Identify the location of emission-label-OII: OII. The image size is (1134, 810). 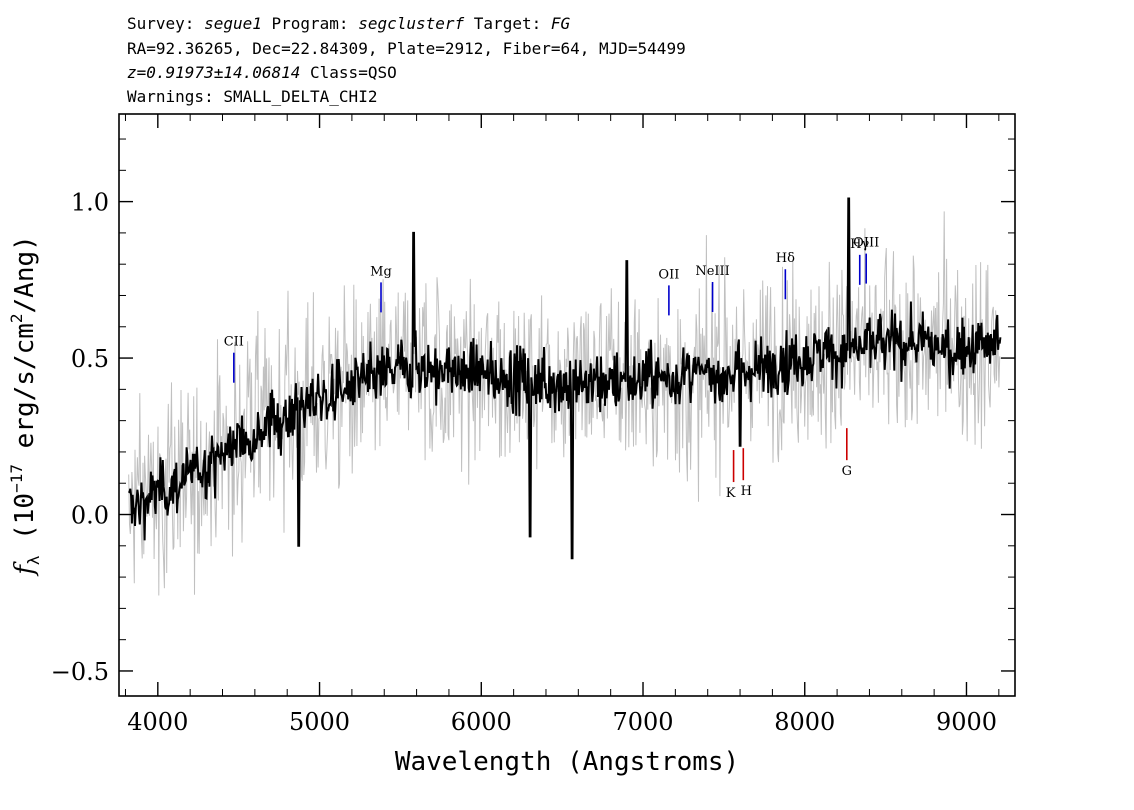
(668, 274).